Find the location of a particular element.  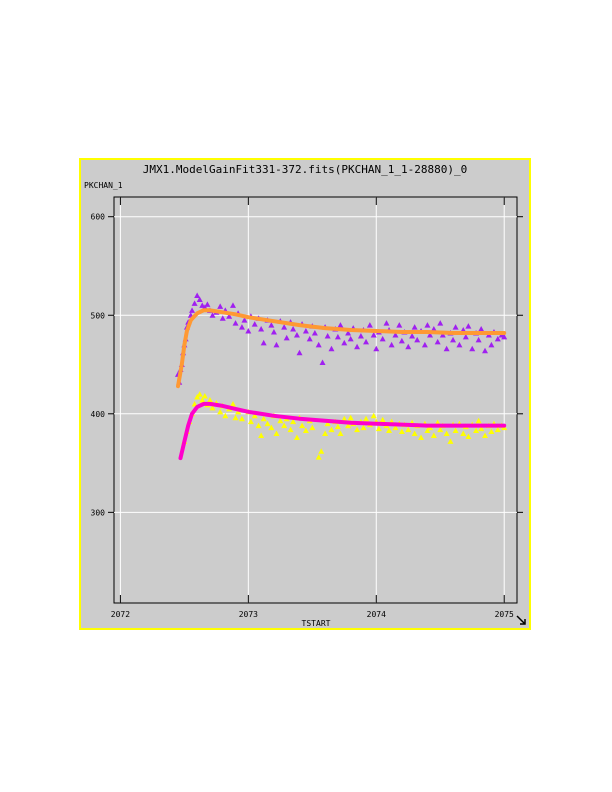

data-series is located at coordinates (341, 376).